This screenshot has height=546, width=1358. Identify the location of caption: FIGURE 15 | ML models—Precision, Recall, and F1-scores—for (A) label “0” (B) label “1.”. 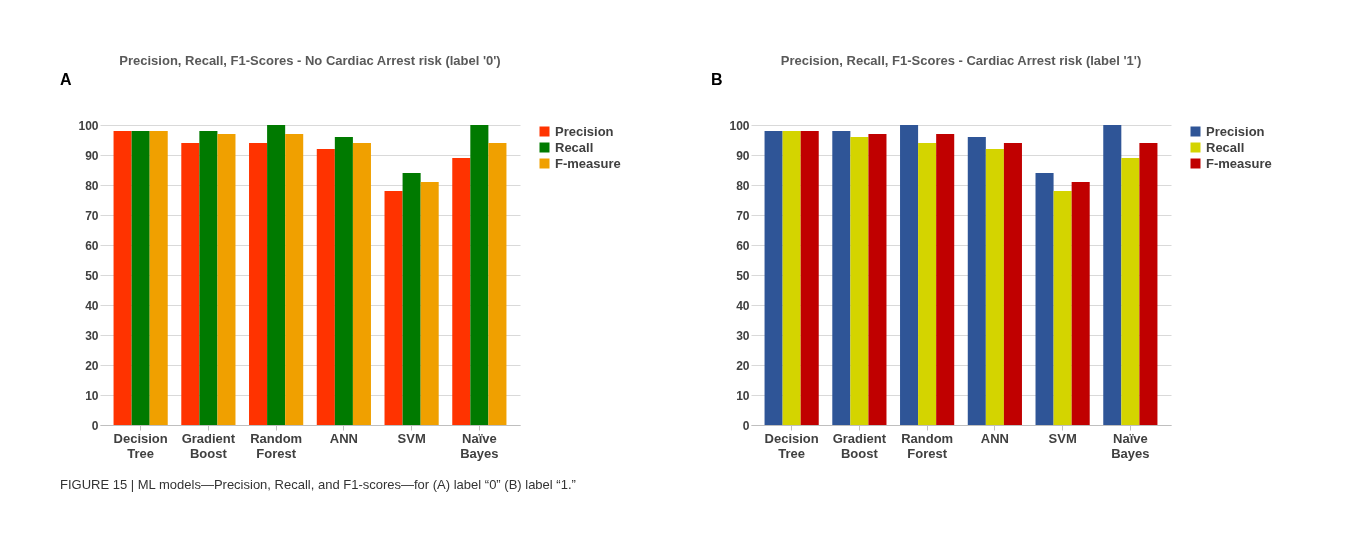
(318, 484).